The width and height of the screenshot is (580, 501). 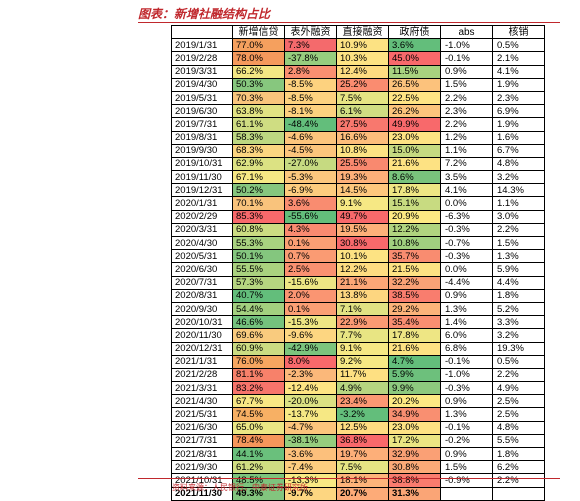 I want to click on table-row: 2019/1/31 77.0% 7.3% 10.9% 3.6% -1.0% 0.5%, so click(x=358, y=45).